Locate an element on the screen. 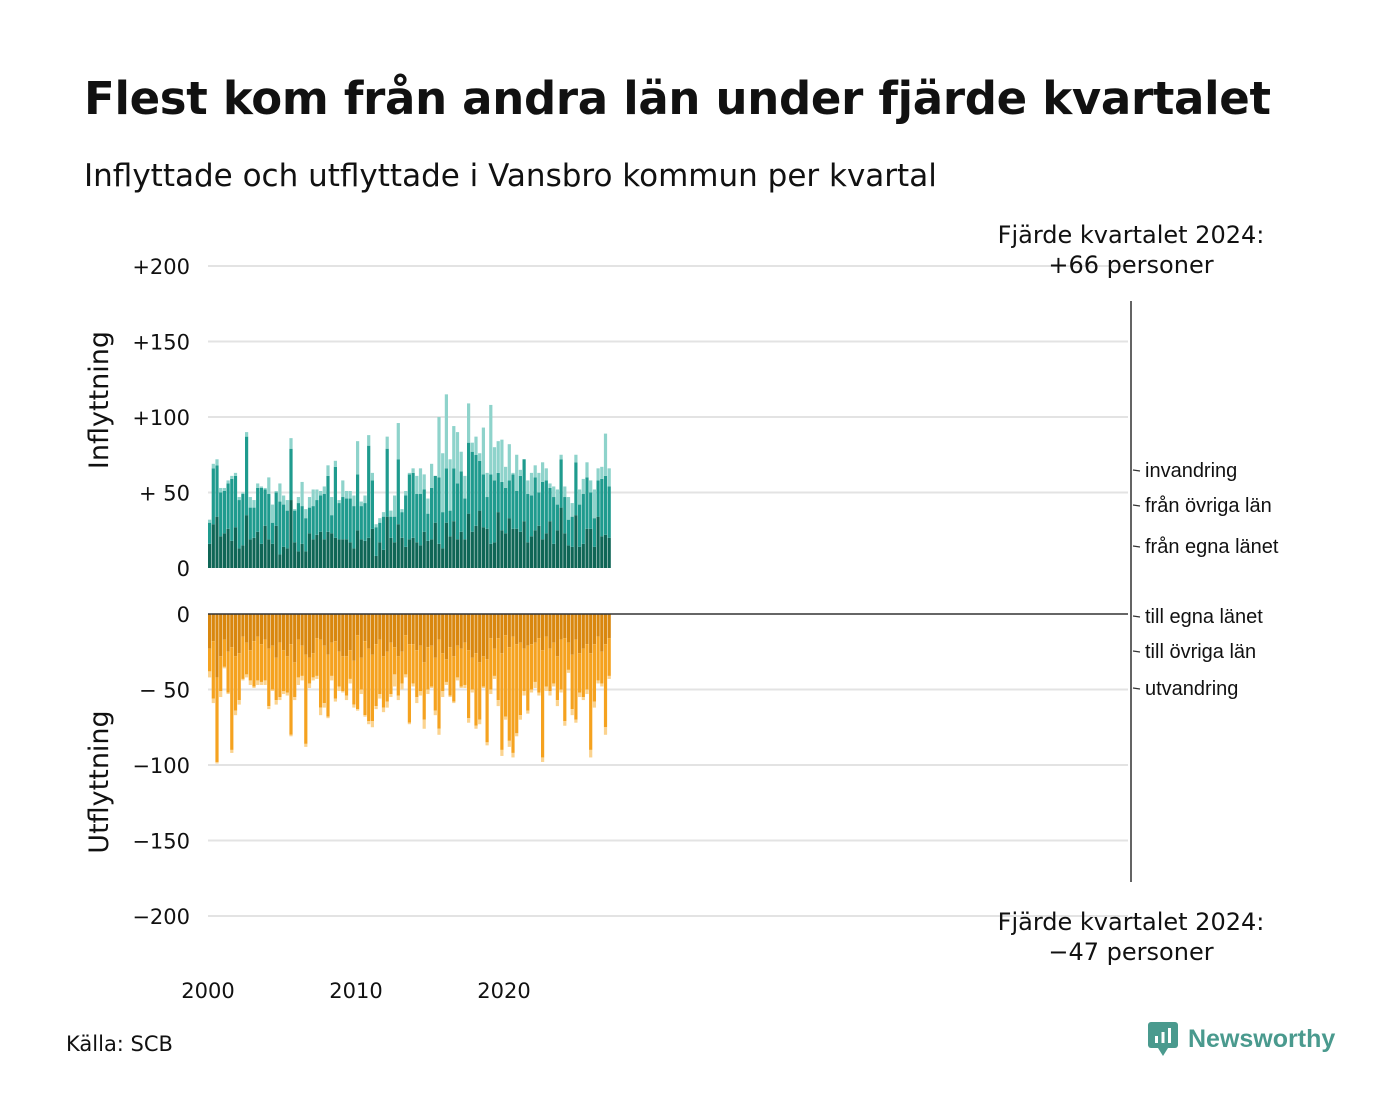 The width and height of the screenshot is (1400, 1120). x-tick-label: 2020 is located at coordinates (503, 991).